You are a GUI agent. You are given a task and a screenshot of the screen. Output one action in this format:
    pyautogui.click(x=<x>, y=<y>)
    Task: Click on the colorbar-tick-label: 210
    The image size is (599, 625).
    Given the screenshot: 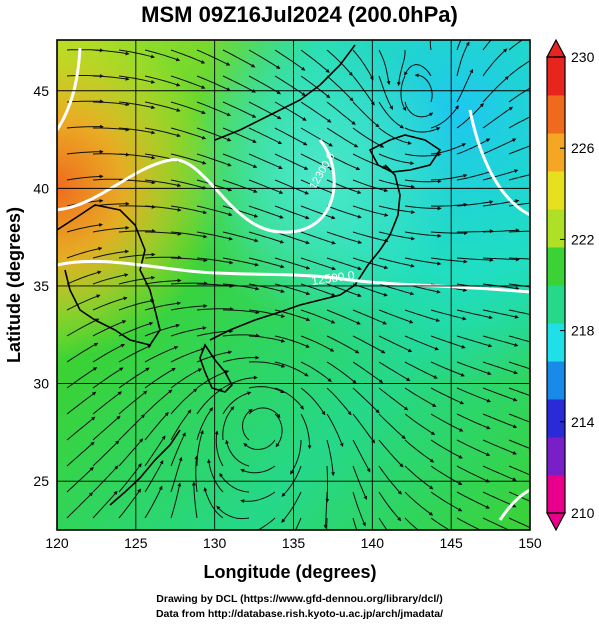 What is the action you would take?
    pyautogui.click(x=583, y=513)
    